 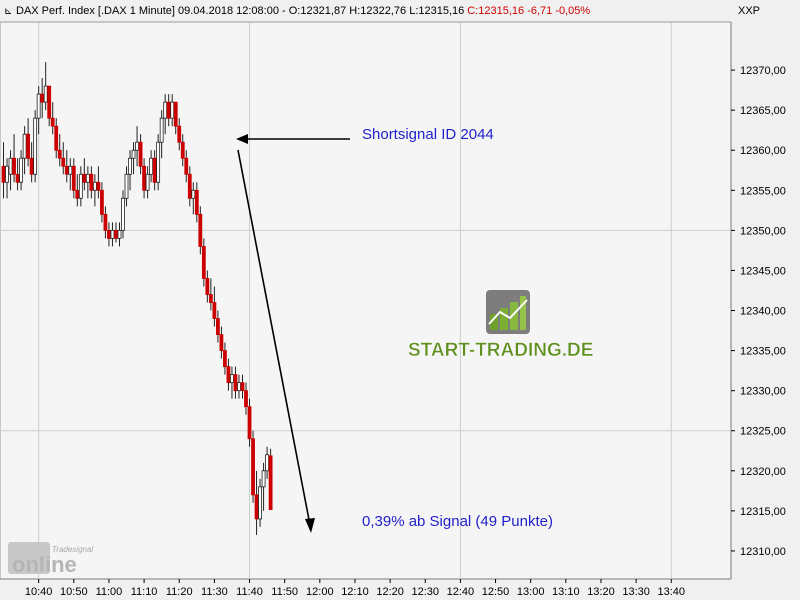 I want to click on y-tick-label: 12360,00, so click(x=763, y=151).